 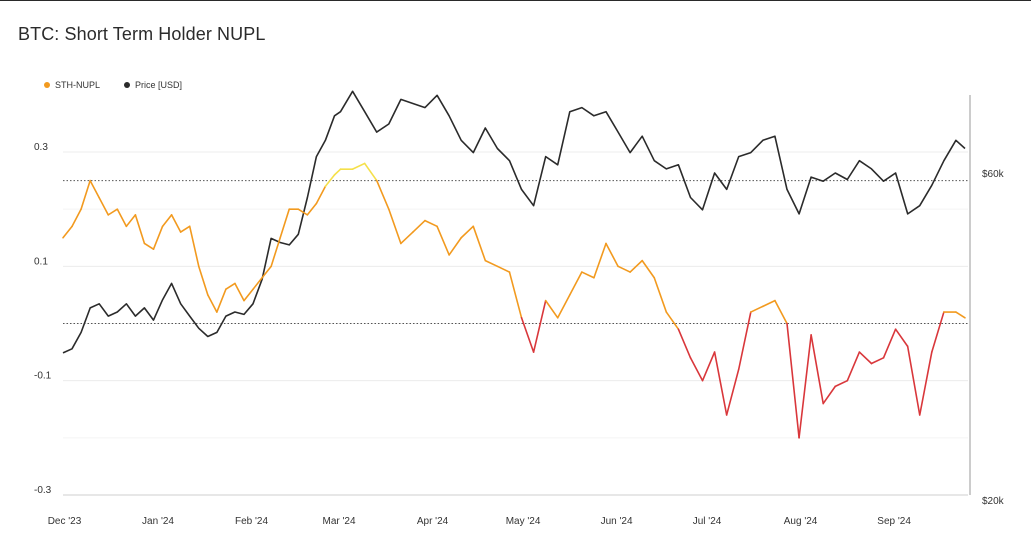 I want to click on x-tick-label: Apr '24, so click(x=433, y=521).